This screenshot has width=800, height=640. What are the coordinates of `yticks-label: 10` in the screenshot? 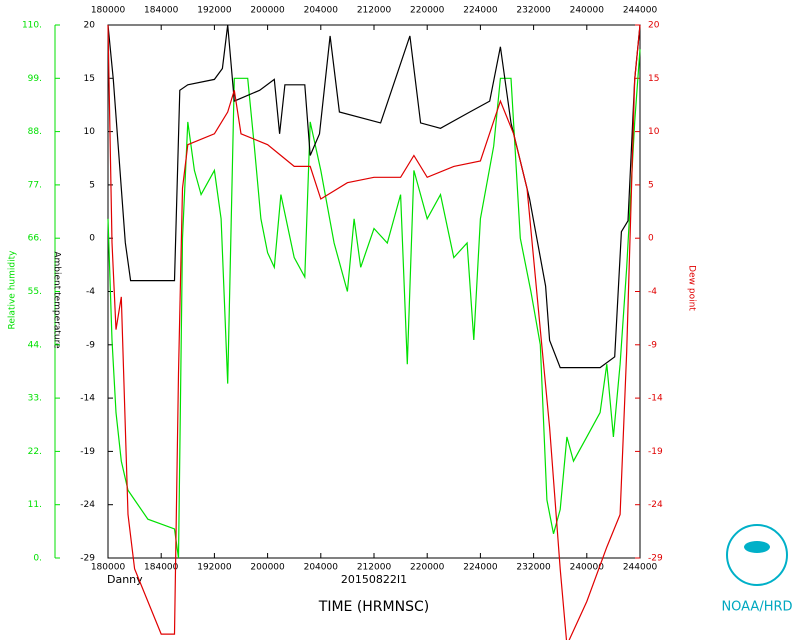 It's located at (90, 132).